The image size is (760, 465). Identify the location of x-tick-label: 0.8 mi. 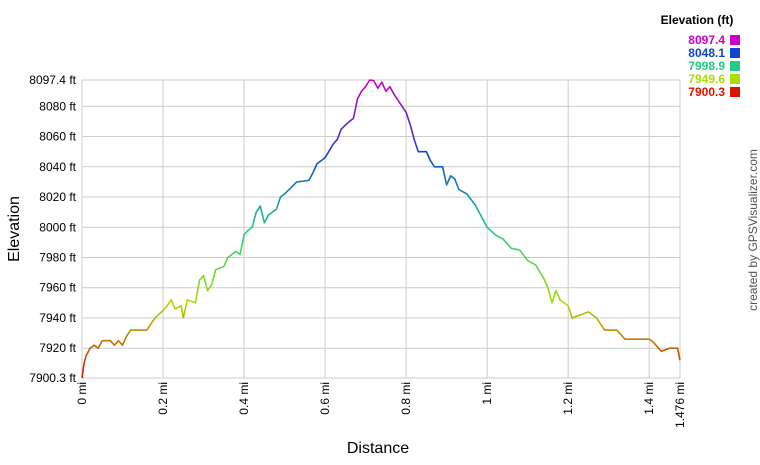
(406, 398).